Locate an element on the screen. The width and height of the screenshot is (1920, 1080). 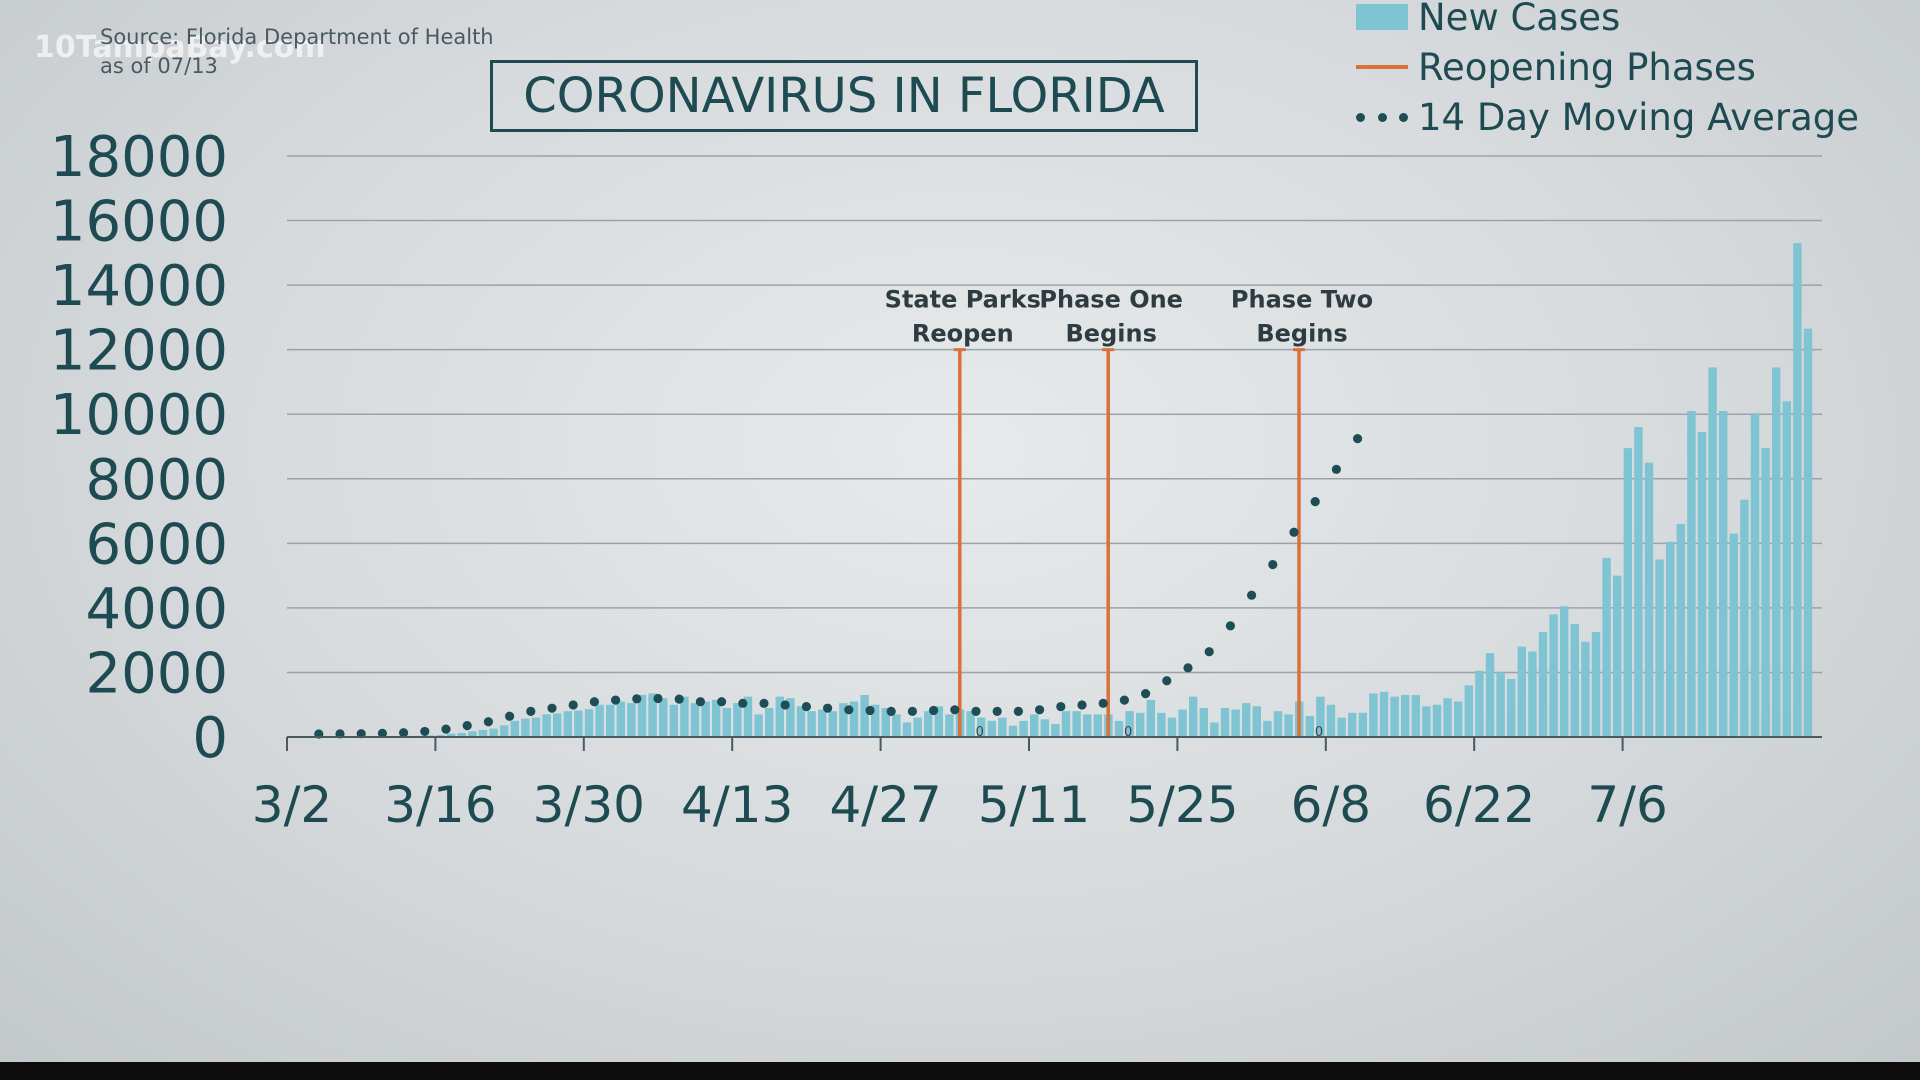
x-tick-label: 5/25 is located at coordinates (1182, 805).